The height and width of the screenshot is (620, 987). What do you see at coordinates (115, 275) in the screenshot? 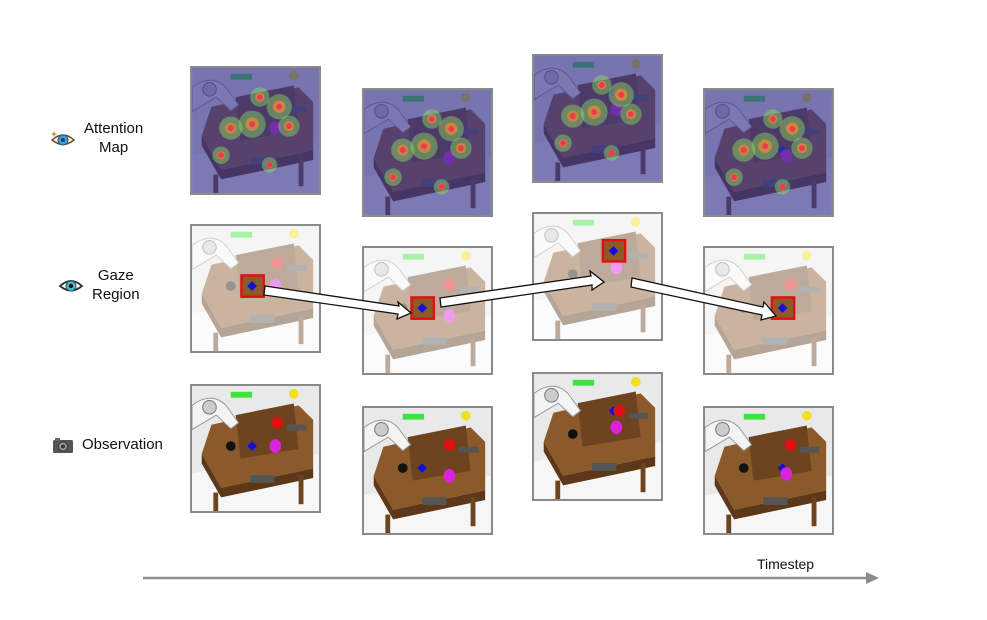
I see `row-label-line1: Gaze` at bounding box center [115, 275].